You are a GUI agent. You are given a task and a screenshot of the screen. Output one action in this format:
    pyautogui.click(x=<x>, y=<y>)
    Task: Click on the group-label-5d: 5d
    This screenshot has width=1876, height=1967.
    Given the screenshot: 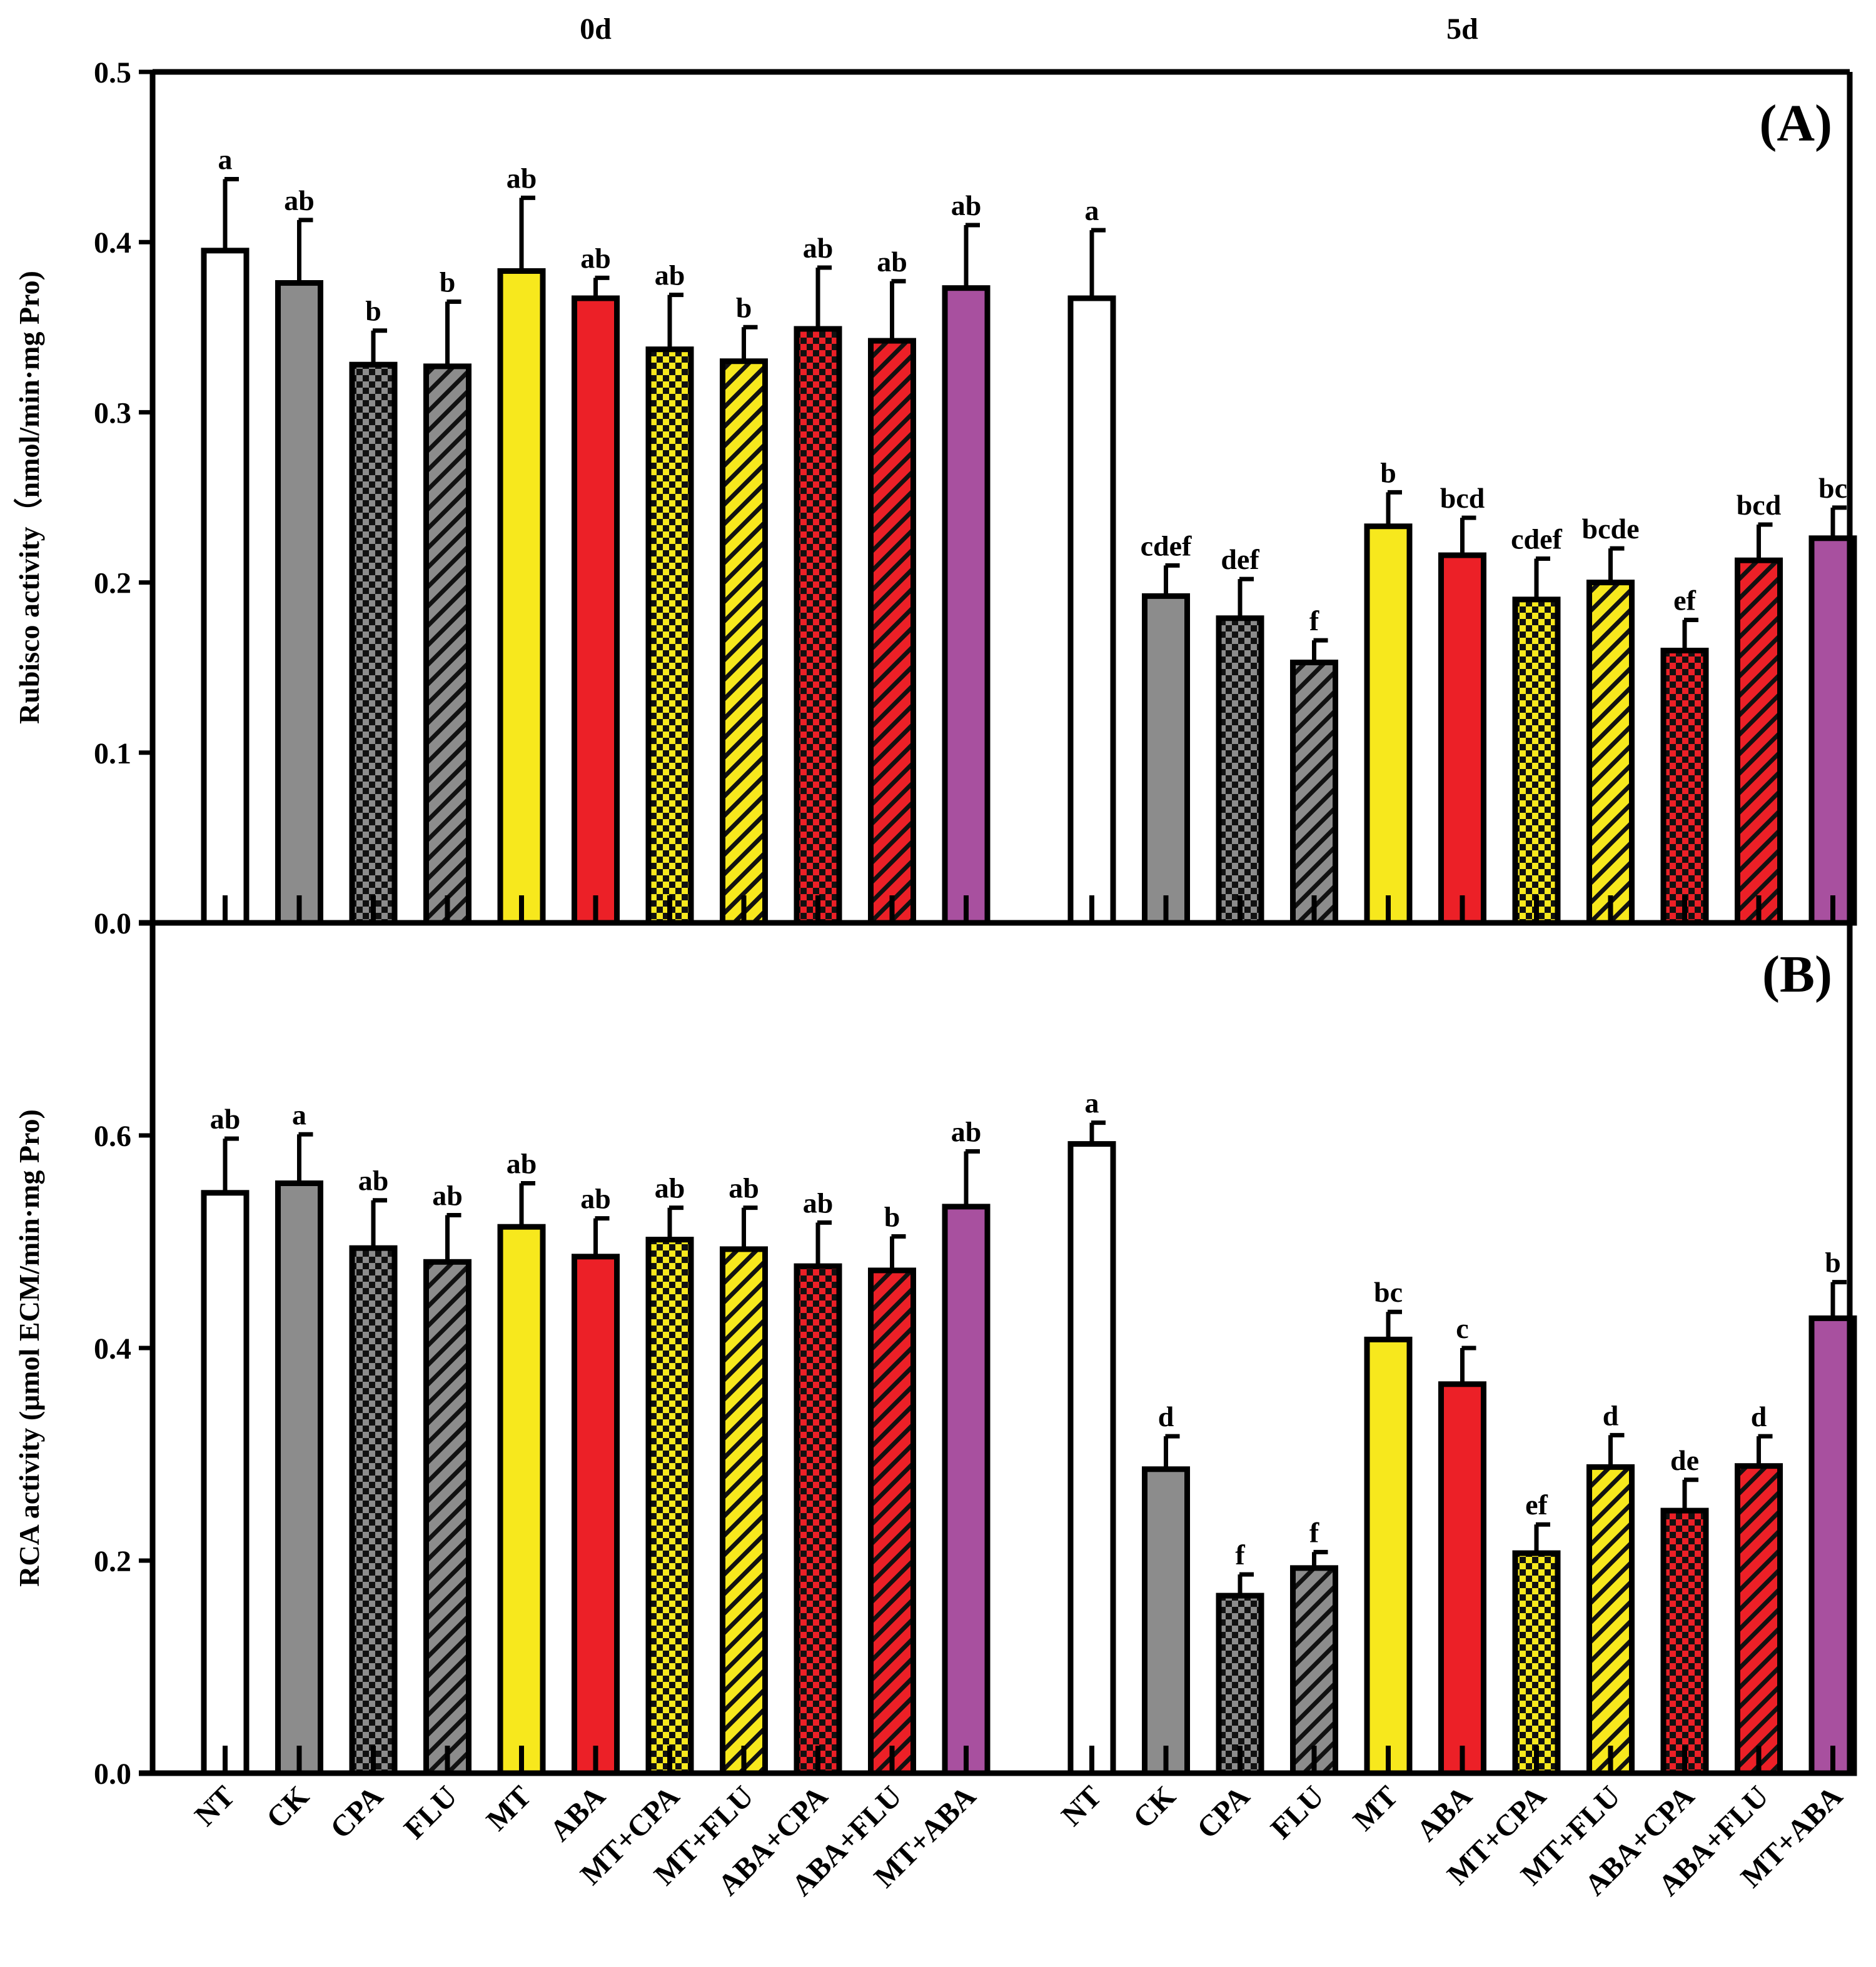 What is the action you would take?
    pyautogui.click(x=1462, y=29)
    